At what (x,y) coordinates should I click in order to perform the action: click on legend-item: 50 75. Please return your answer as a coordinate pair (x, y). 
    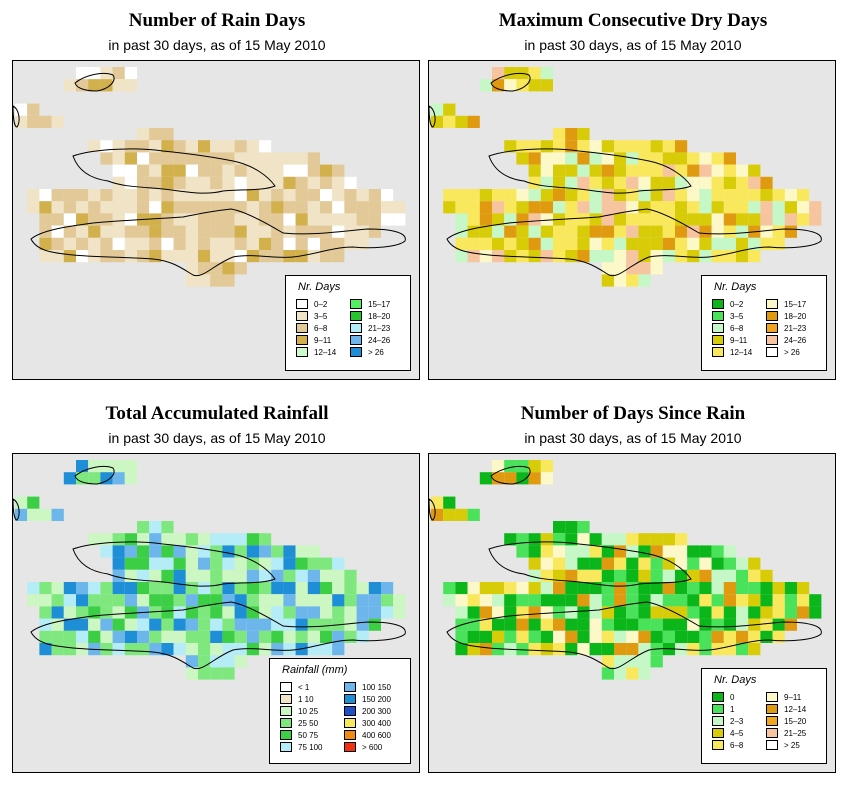
    Looking at the image, I should click on (299, 735).